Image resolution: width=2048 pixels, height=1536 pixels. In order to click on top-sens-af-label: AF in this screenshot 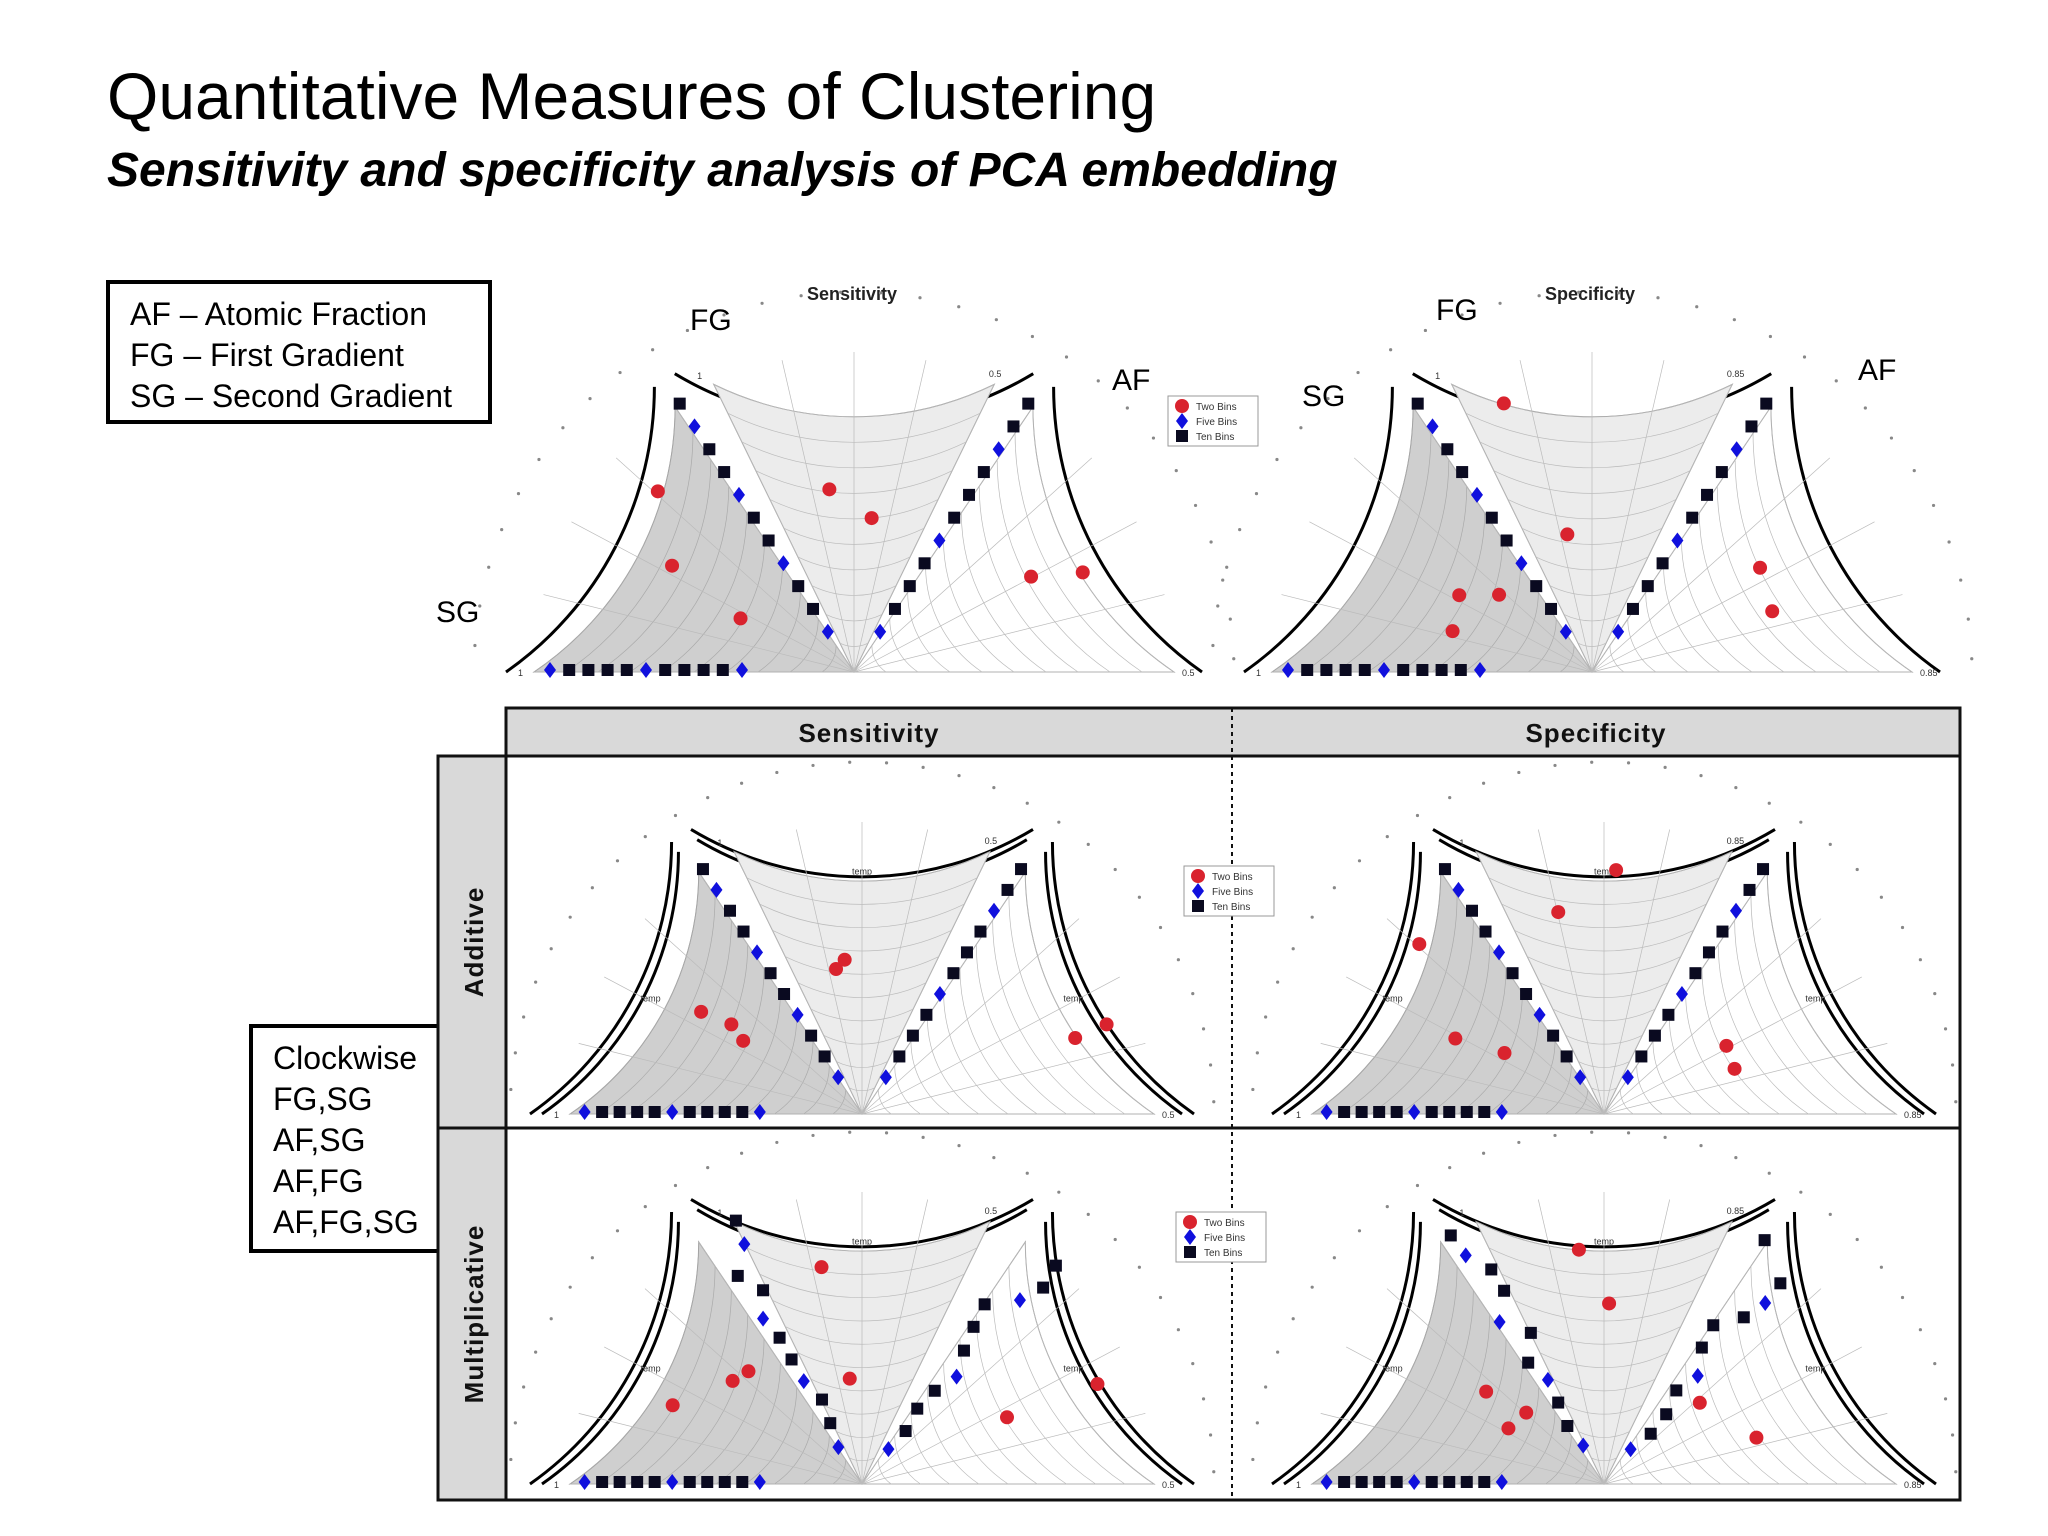, I will do `click(1131, 380)`.